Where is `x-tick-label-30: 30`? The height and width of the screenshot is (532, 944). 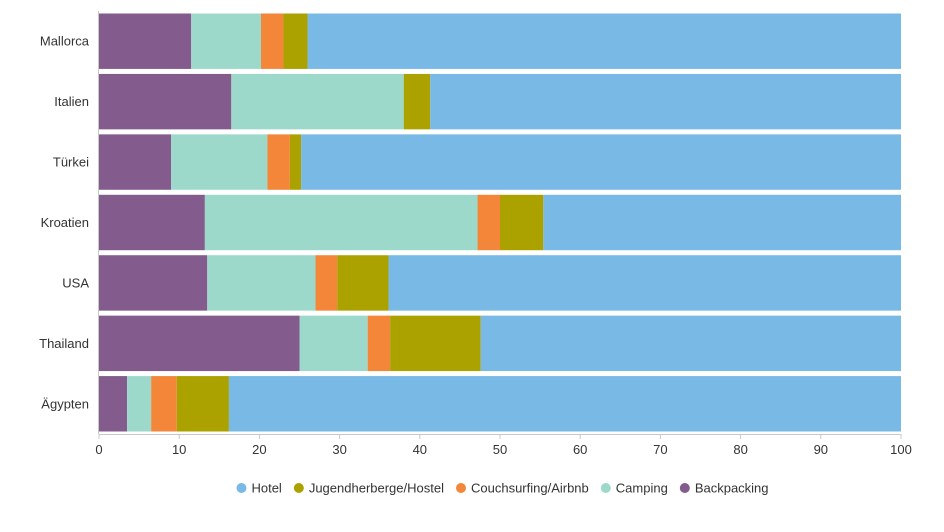
x-tick-label-30: 30 is located at coordinates (339, 449).